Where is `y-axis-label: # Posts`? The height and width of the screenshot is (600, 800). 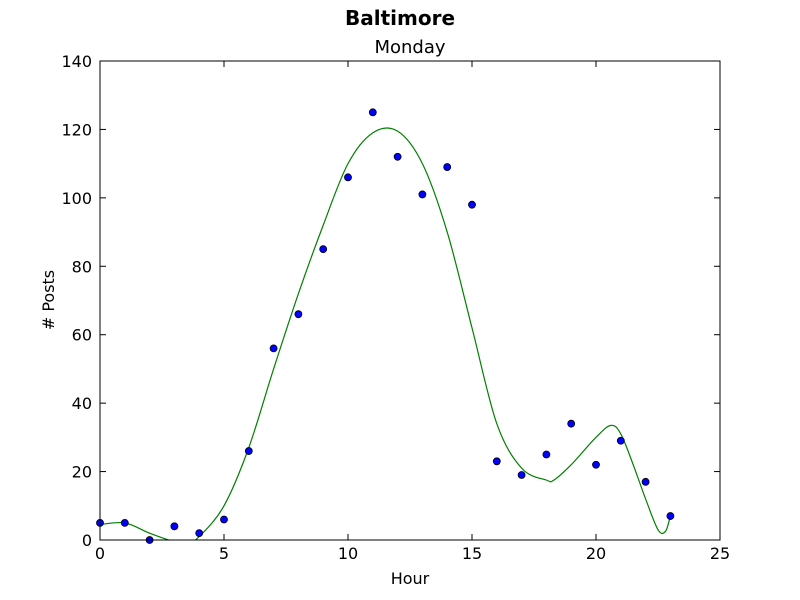 y-axis-label: # Posts is located at coordinates (48, 300).